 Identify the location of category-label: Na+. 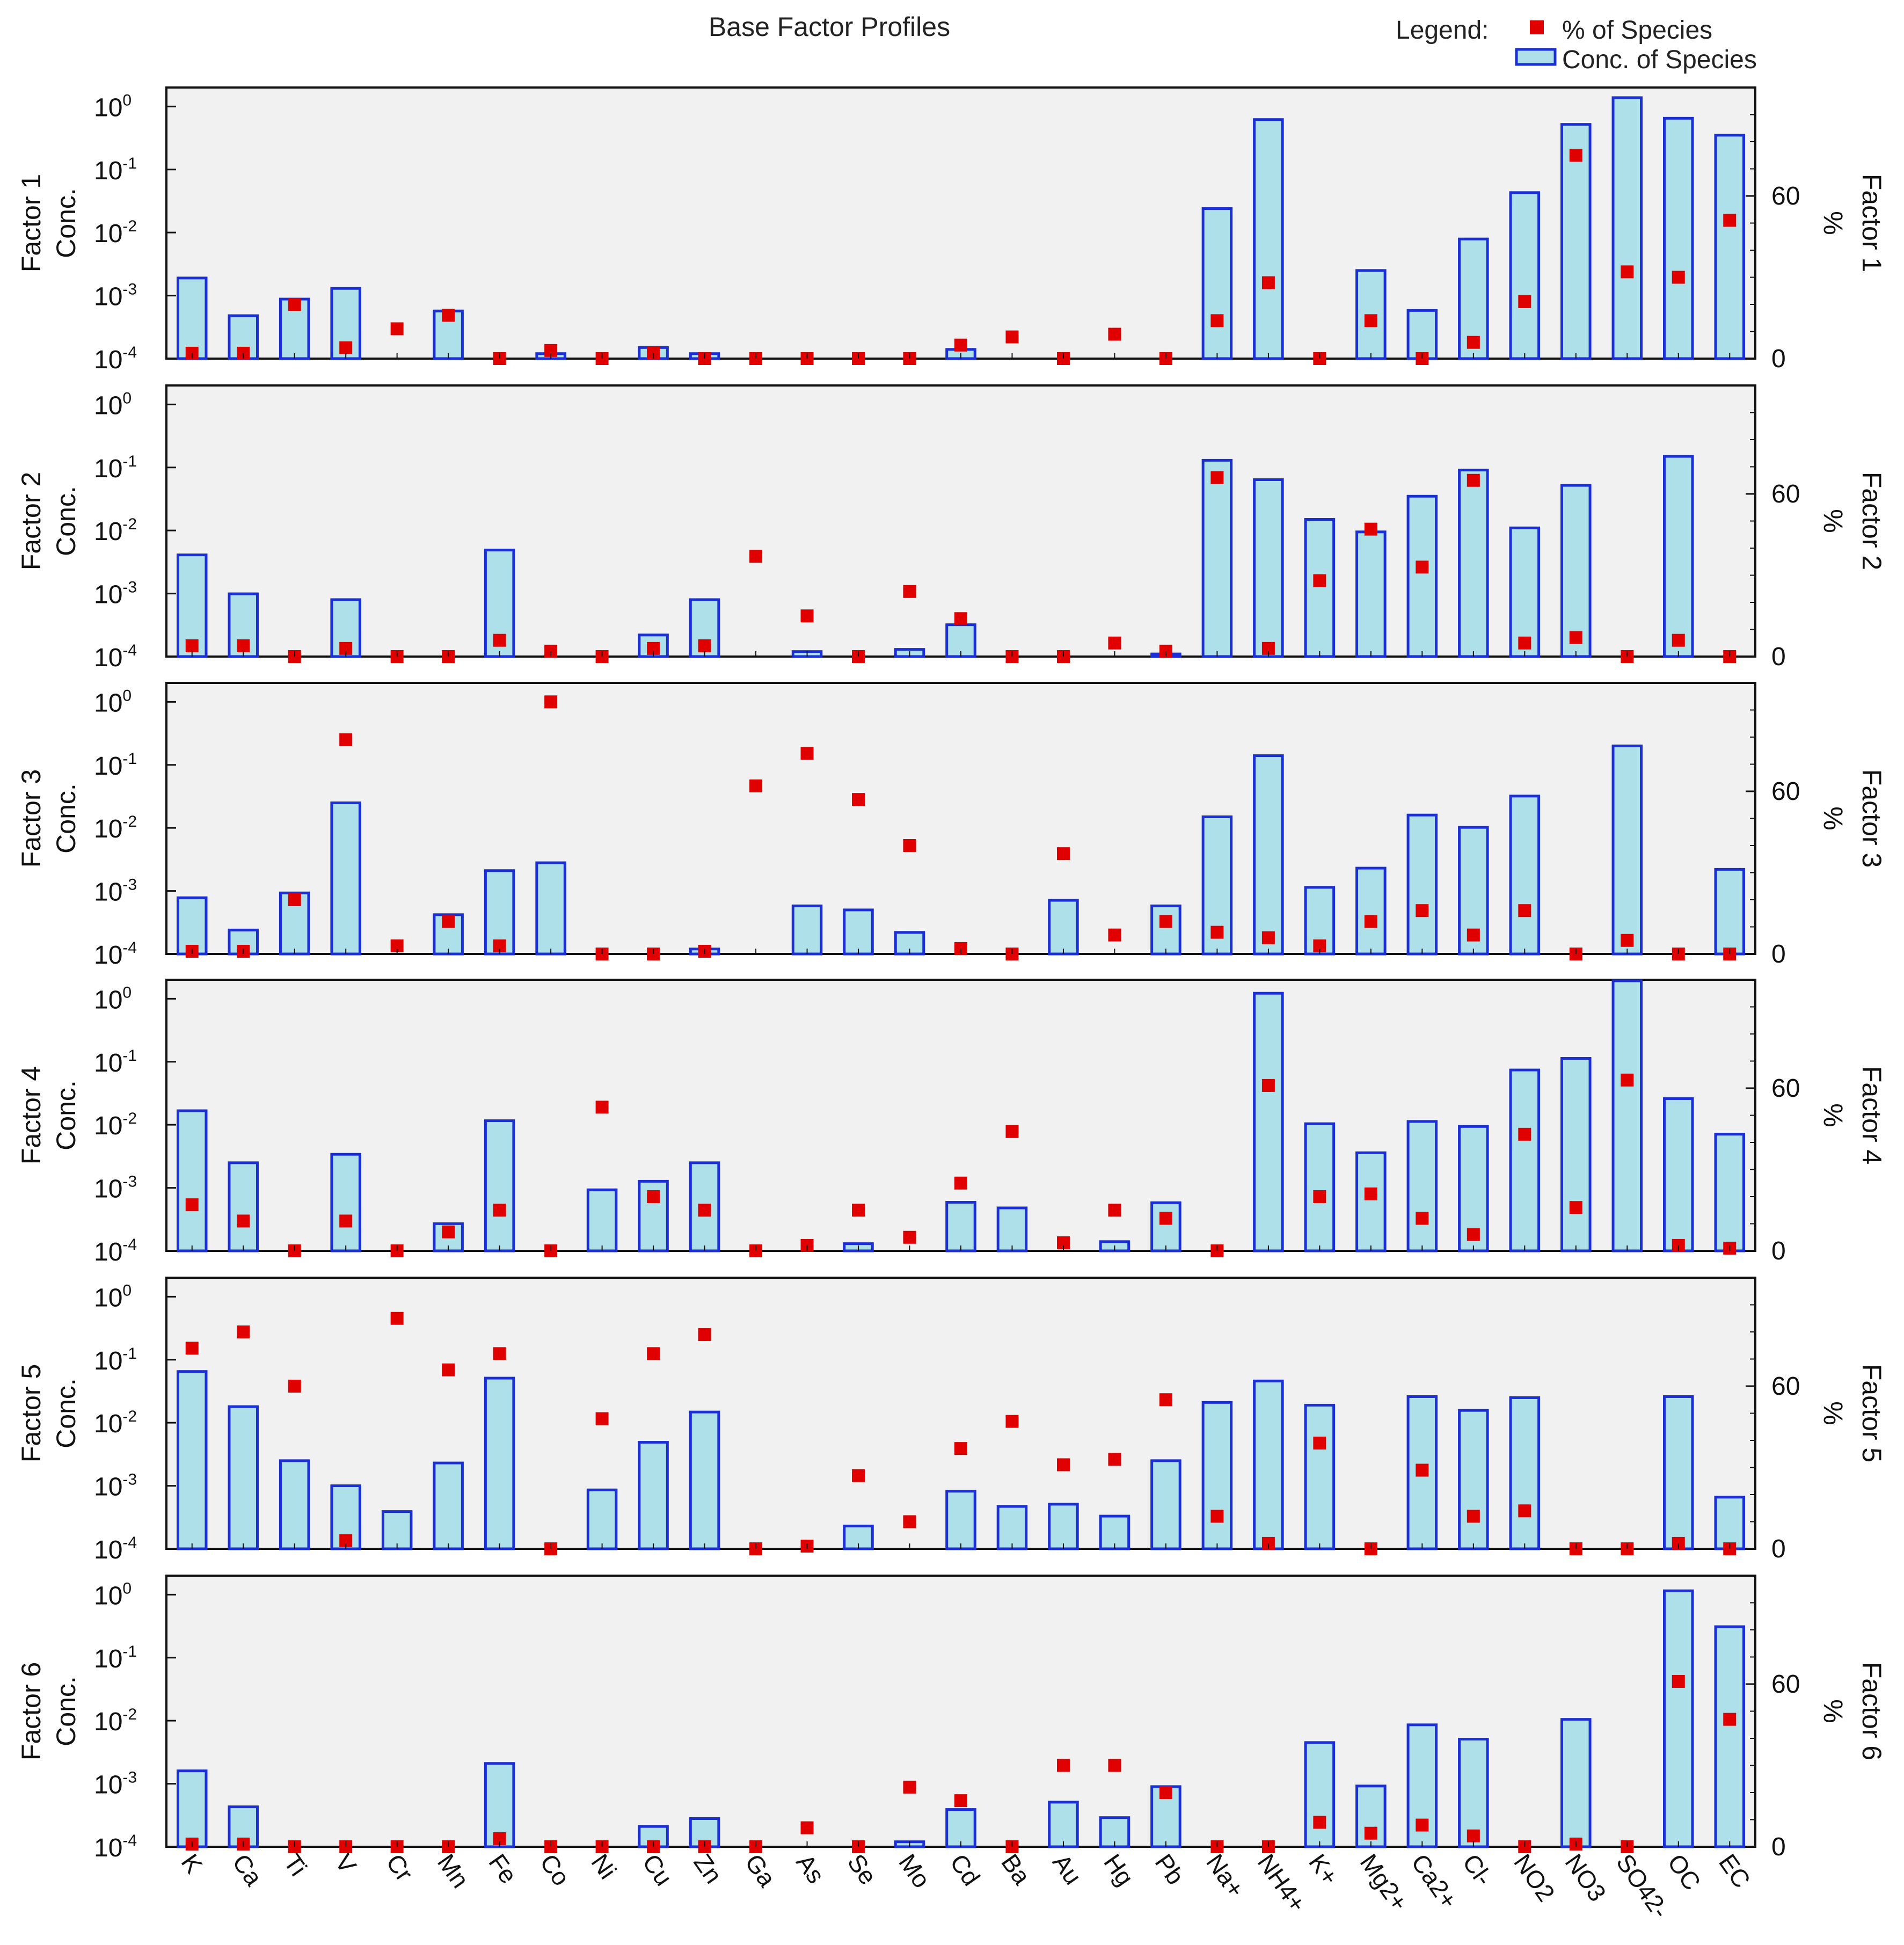
(1225, 1876).